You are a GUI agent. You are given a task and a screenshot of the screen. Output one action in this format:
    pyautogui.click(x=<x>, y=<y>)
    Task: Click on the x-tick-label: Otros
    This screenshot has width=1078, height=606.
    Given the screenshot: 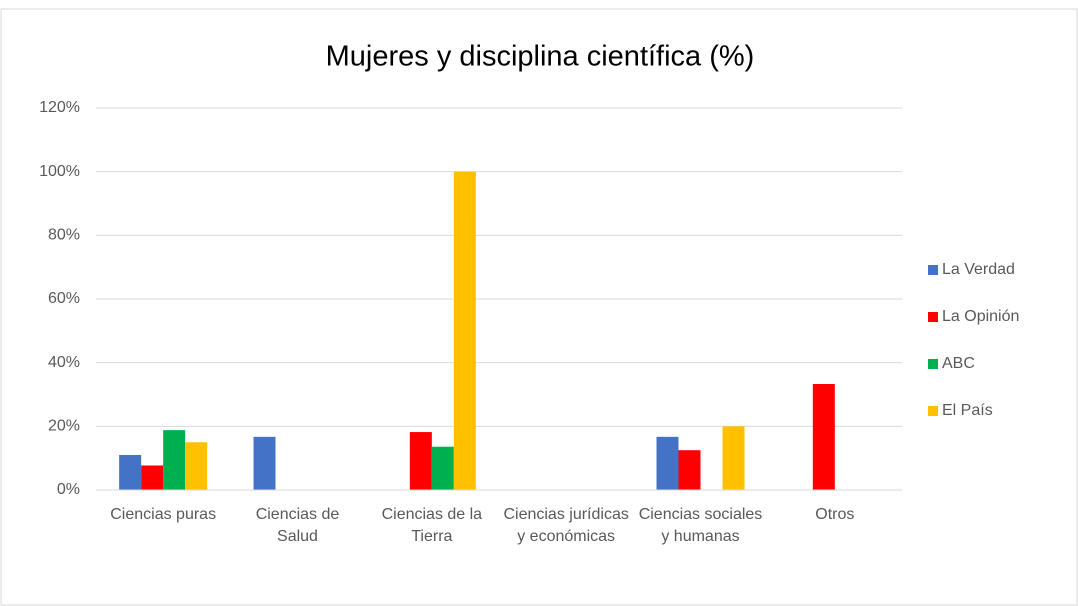 What is the action you would take?
    pyautogui.click(x=835, y=514)
    